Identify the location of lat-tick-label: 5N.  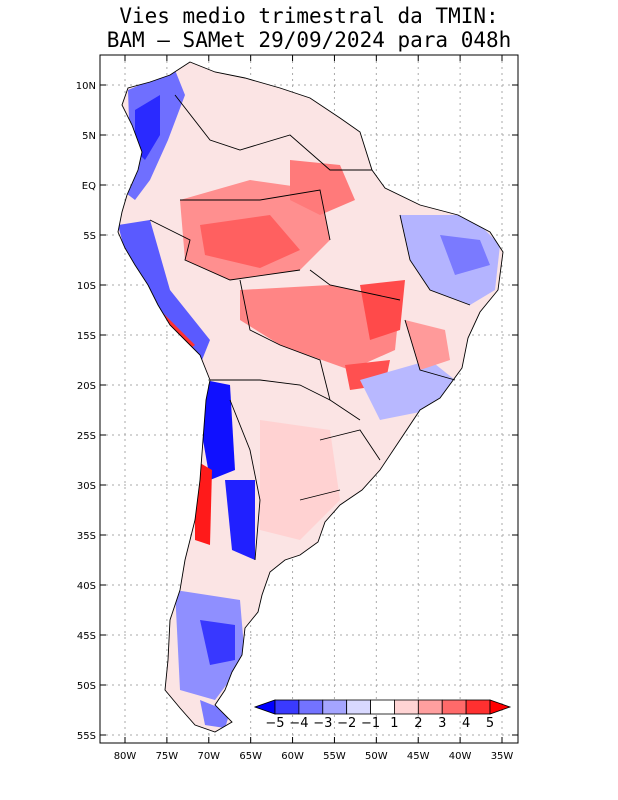
(89, 136).